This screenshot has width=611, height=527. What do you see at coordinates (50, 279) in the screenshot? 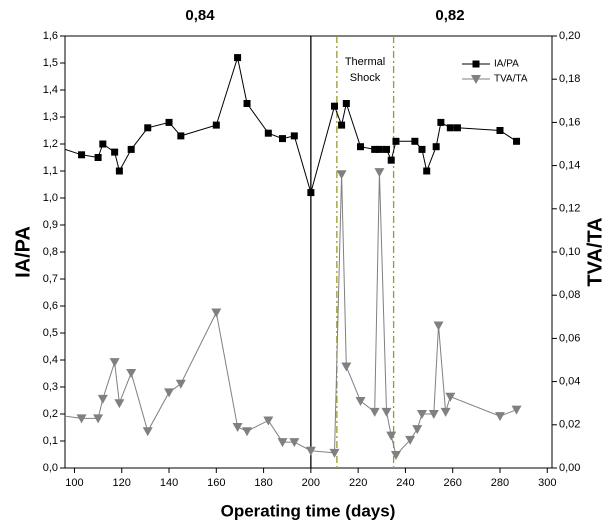
I see `y-tick-label: 0,7` at bounding box center [50, 279].